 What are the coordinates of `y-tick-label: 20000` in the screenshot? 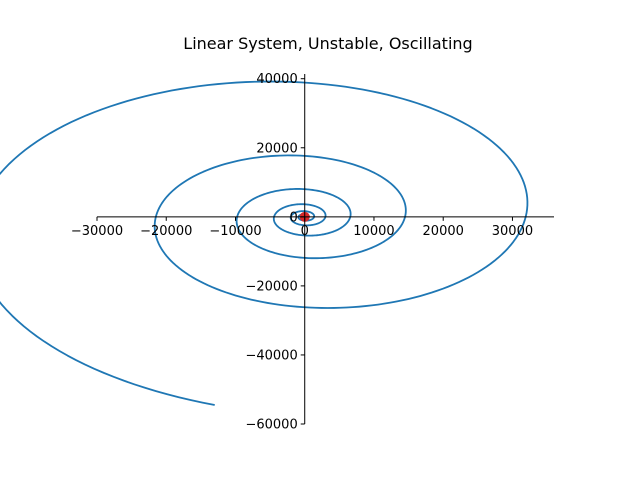 It's located at (276, 148).